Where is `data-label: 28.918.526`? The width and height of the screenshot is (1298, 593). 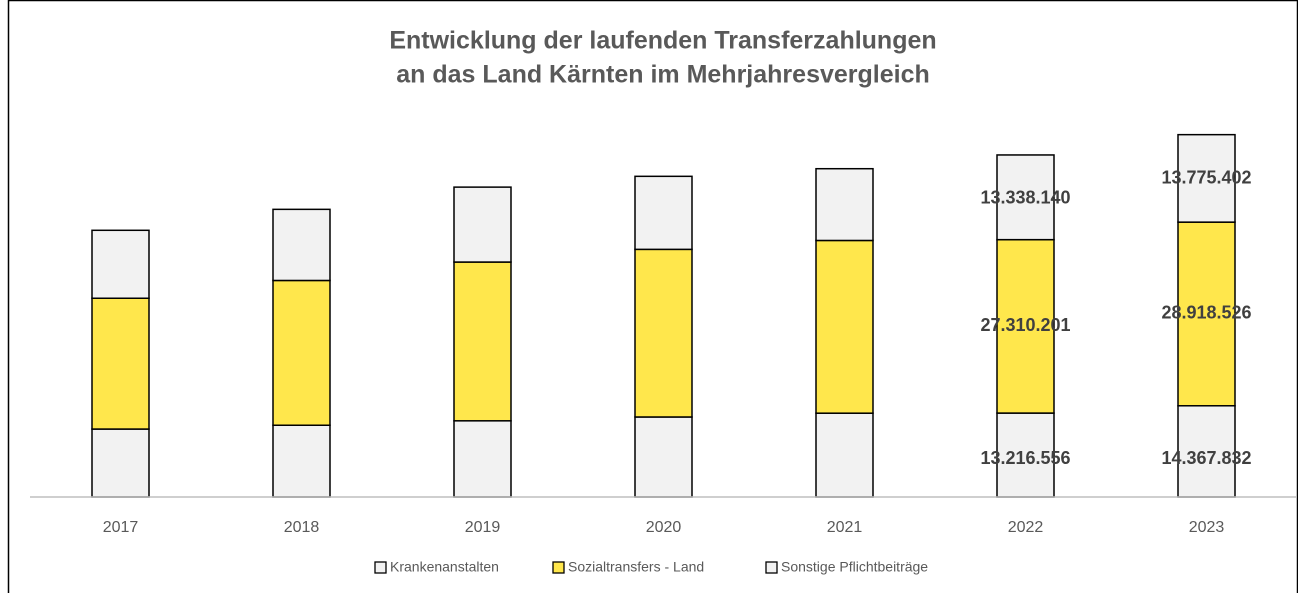
data-label: 28.918.526 is located at coordinates (1206, 313).